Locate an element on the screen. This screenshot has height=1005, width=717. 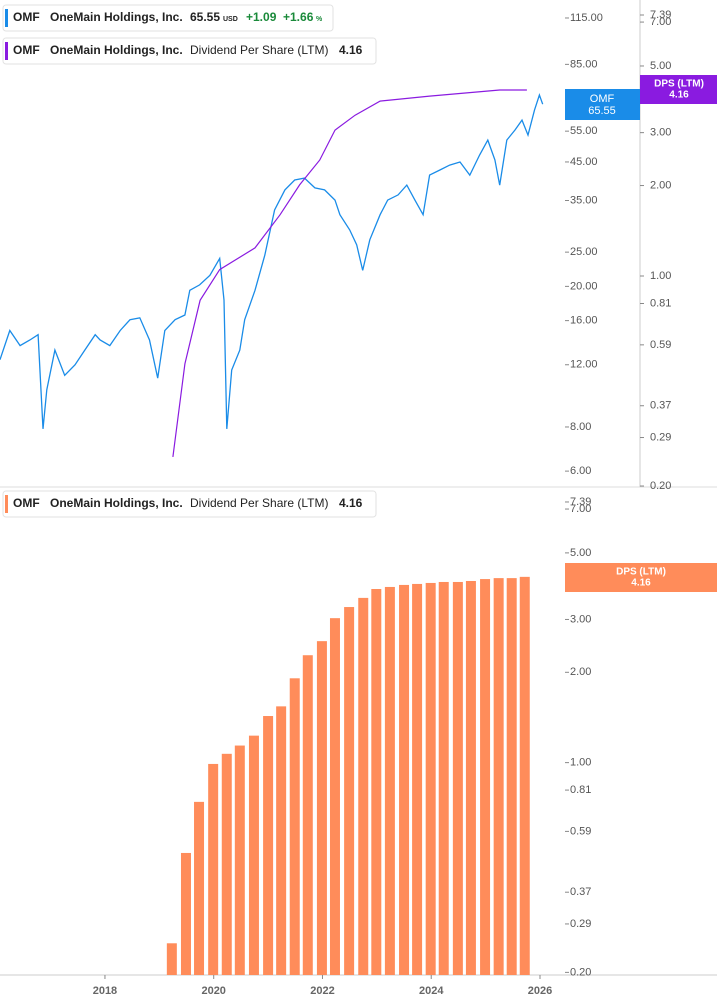
y-tick-label: 115.00 is located at coordinates (586, 18).